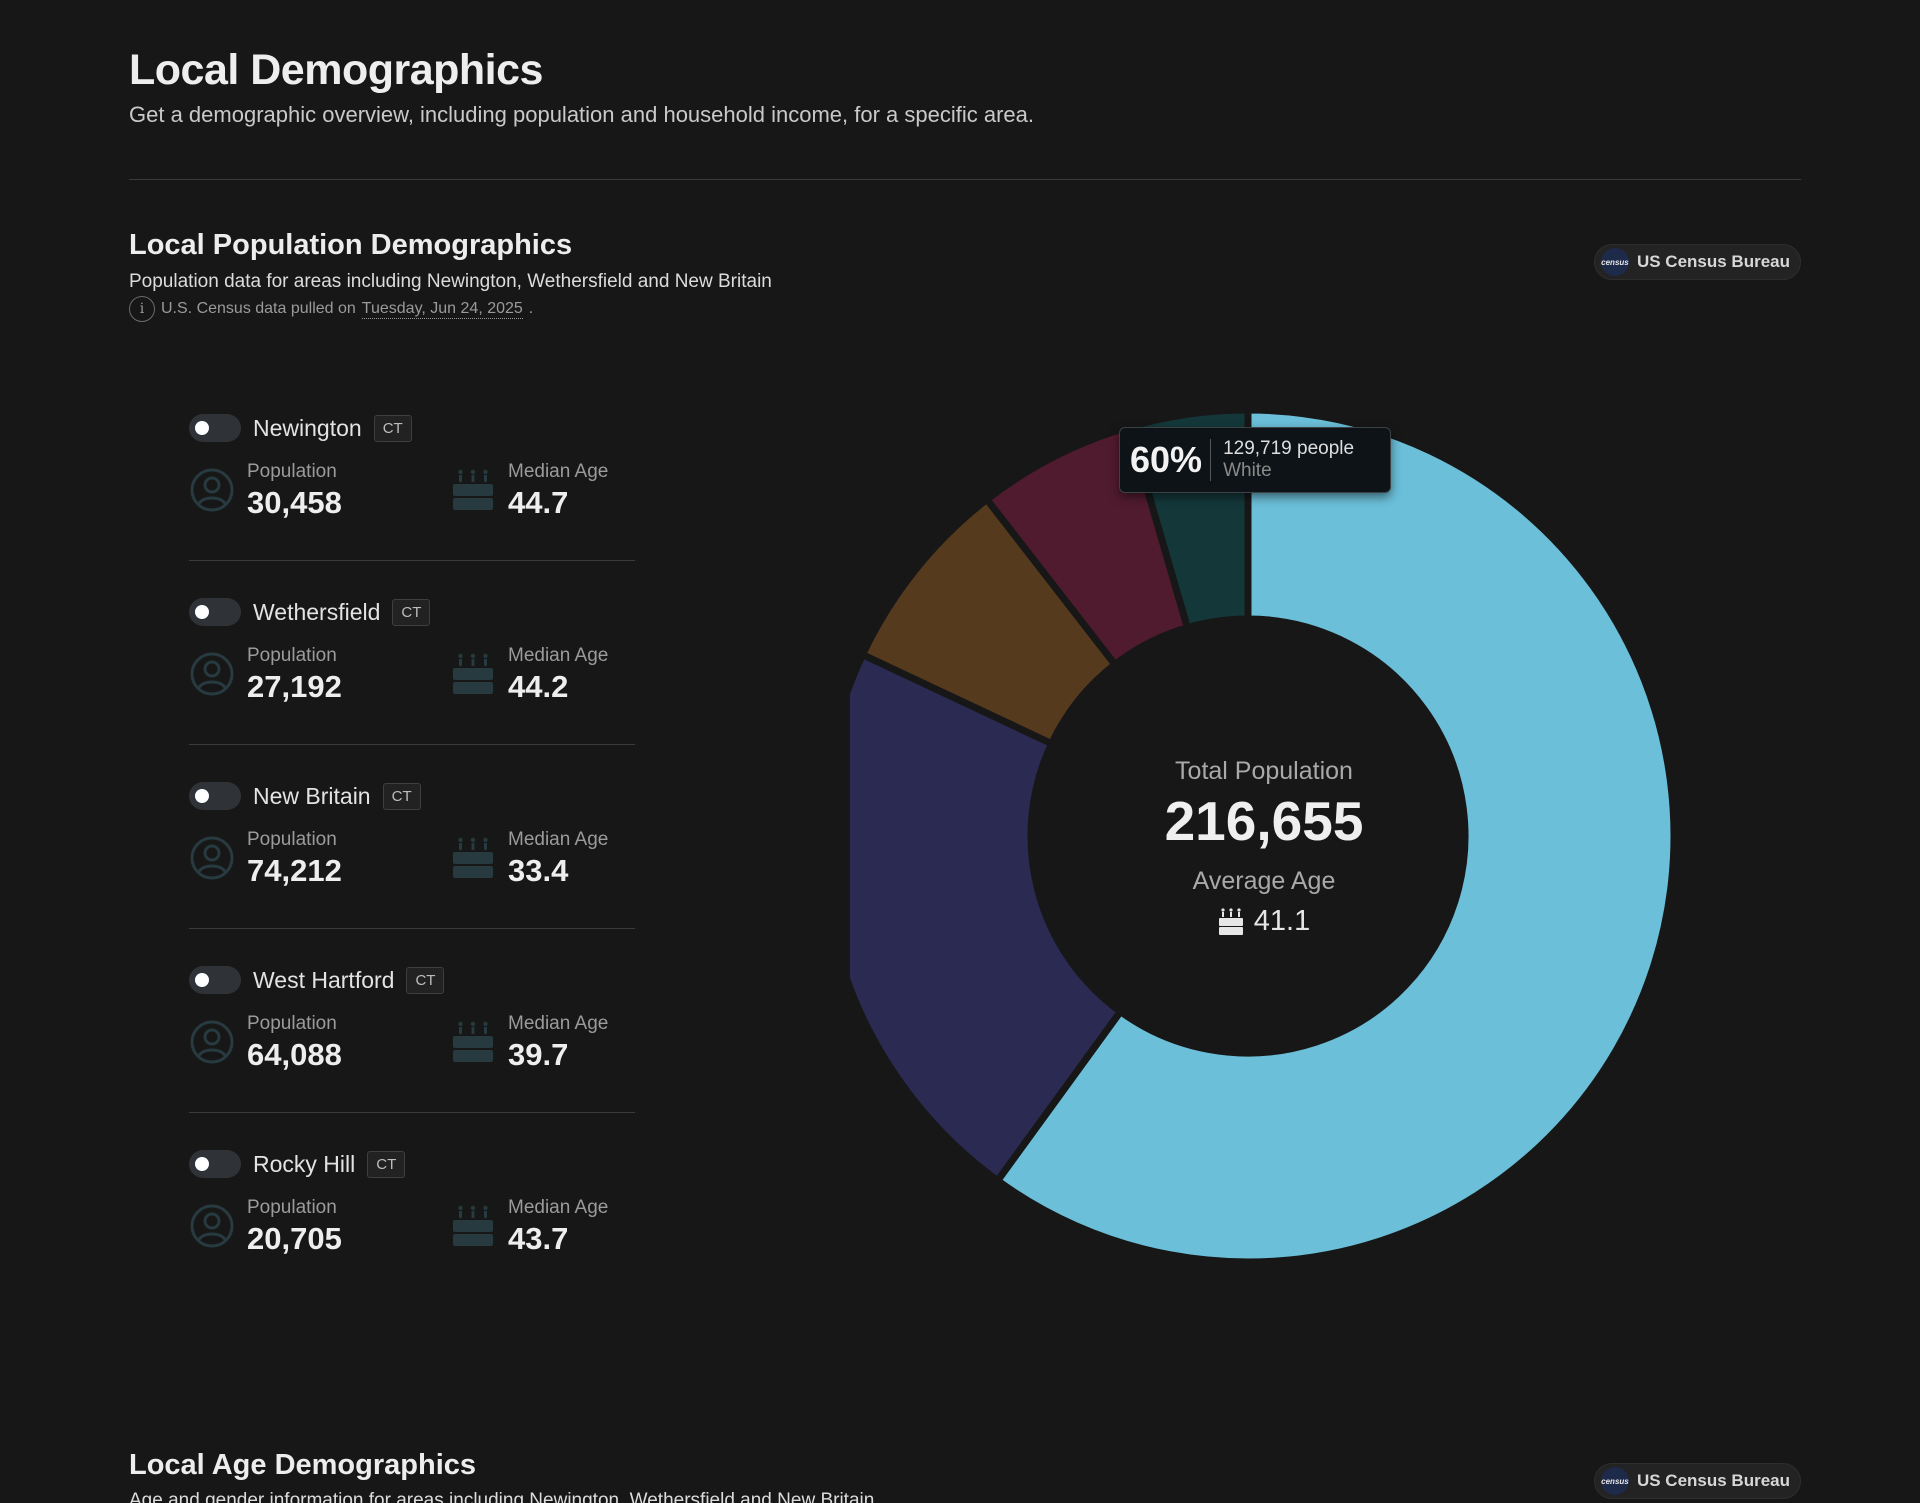  What do you see at coordinates (538, 502) in the screenshot?
I see `median-age-value: 44.7` at bounding box center [538, 502].